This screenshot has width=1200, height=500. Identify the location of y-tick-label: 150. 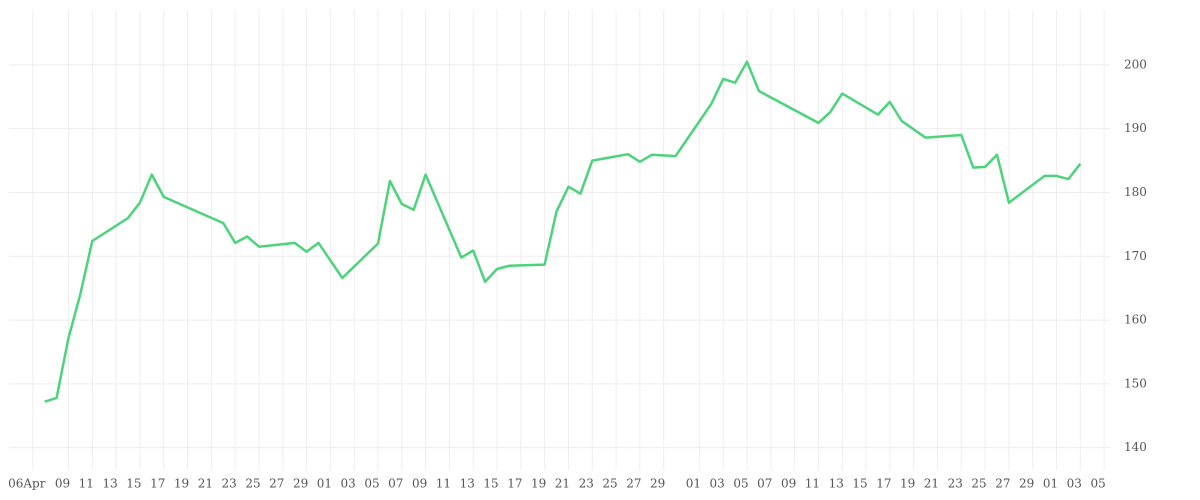
(1135, 383).